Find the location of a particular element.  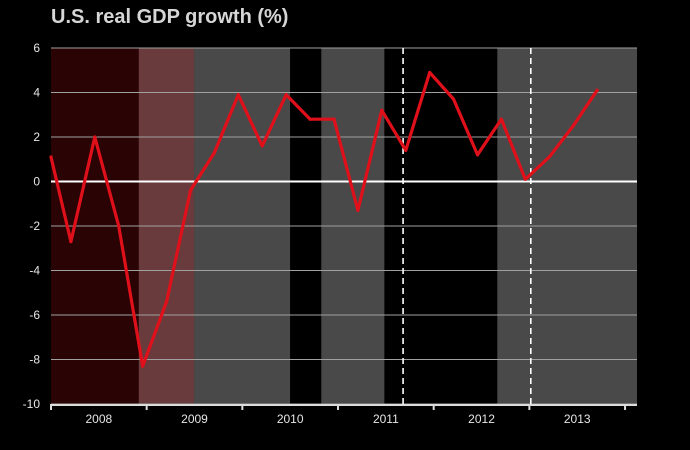

y-tick-label: 2 is located at coordinates (36, 137).